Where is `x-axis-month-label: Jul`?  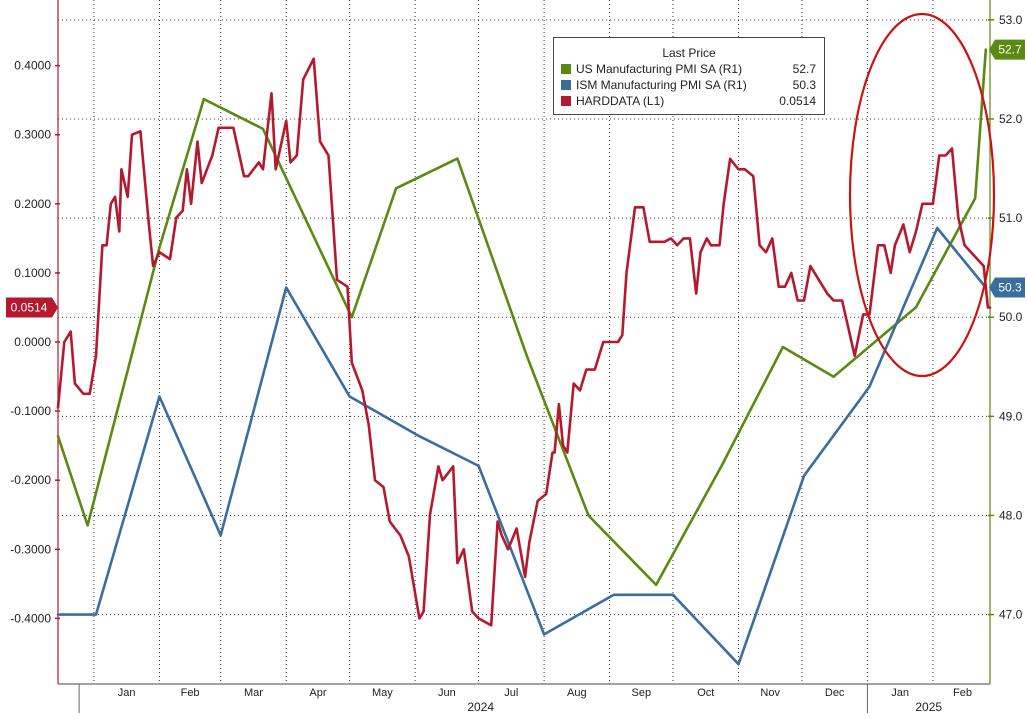
x-axis-month-label: Jul is located at coordinates (511, 693).